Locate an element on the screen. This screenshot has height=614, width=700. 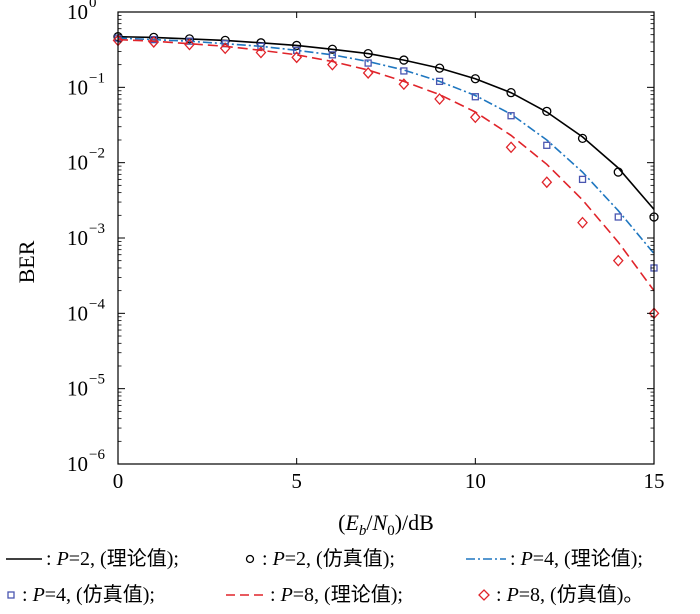
x-label-part: N is located at coordinates (380, 522).